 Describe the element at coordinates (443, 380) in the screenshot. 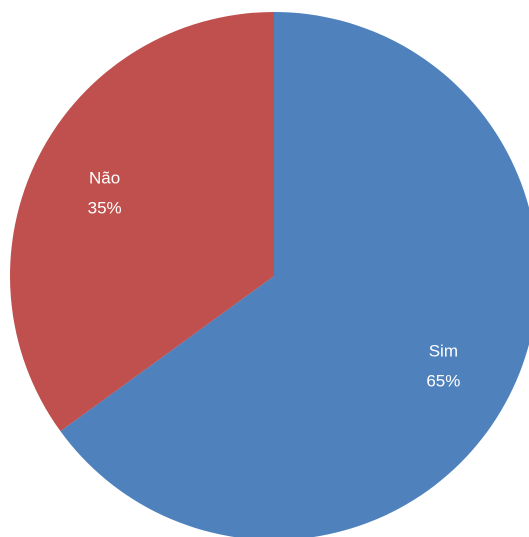

I see `slice-value-label: 65%` at that location.